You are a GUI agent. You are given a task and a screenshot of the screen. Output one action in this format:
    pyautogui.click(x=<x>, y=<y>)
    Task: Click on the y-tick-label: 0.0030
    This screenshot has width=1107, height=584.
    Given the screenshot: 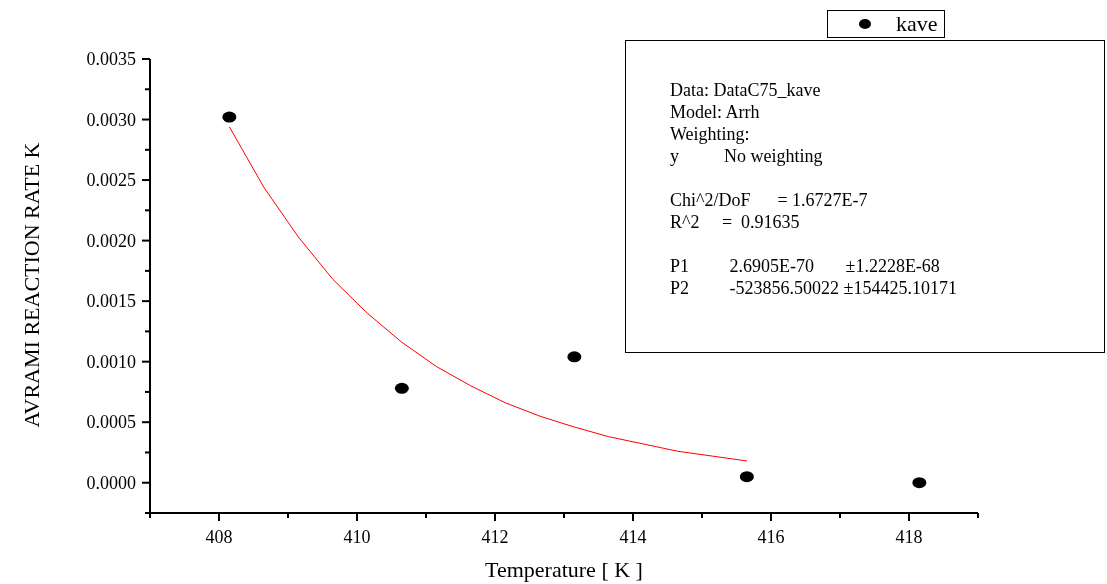 What is the action you would take?
    pyautogui.click(x=111, y=119)
    